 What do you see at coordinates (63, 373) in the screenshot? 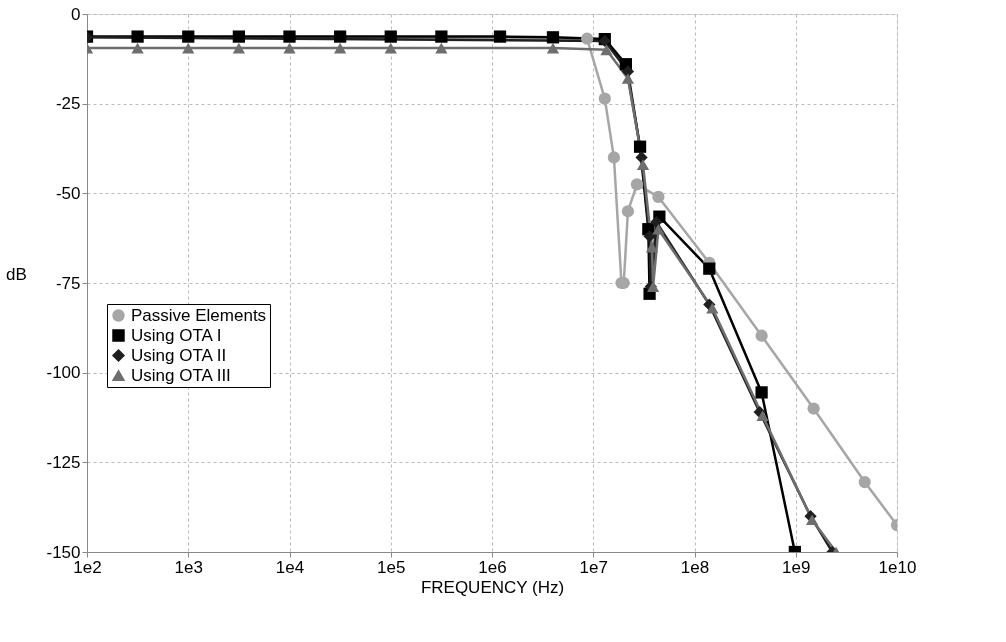
I see `y-tick-label: -100` at bounding box center [63, 373].